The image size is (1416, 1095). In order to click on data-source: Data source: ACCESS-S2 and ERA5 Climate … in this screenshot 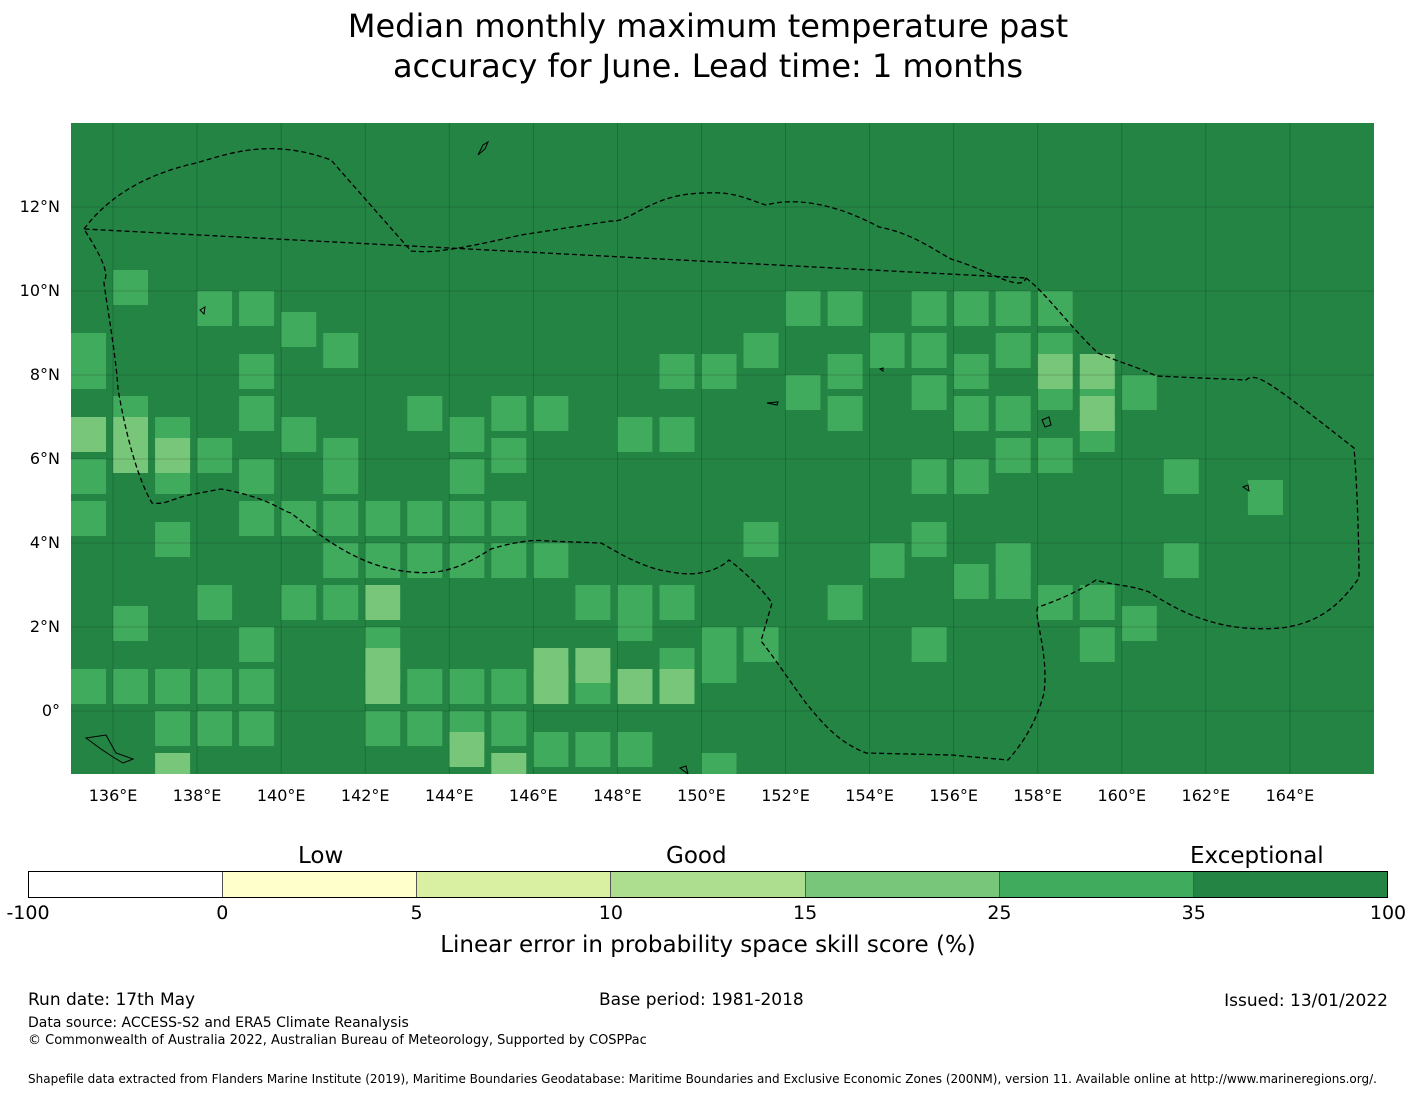, I will do `click(218, 1023)`.